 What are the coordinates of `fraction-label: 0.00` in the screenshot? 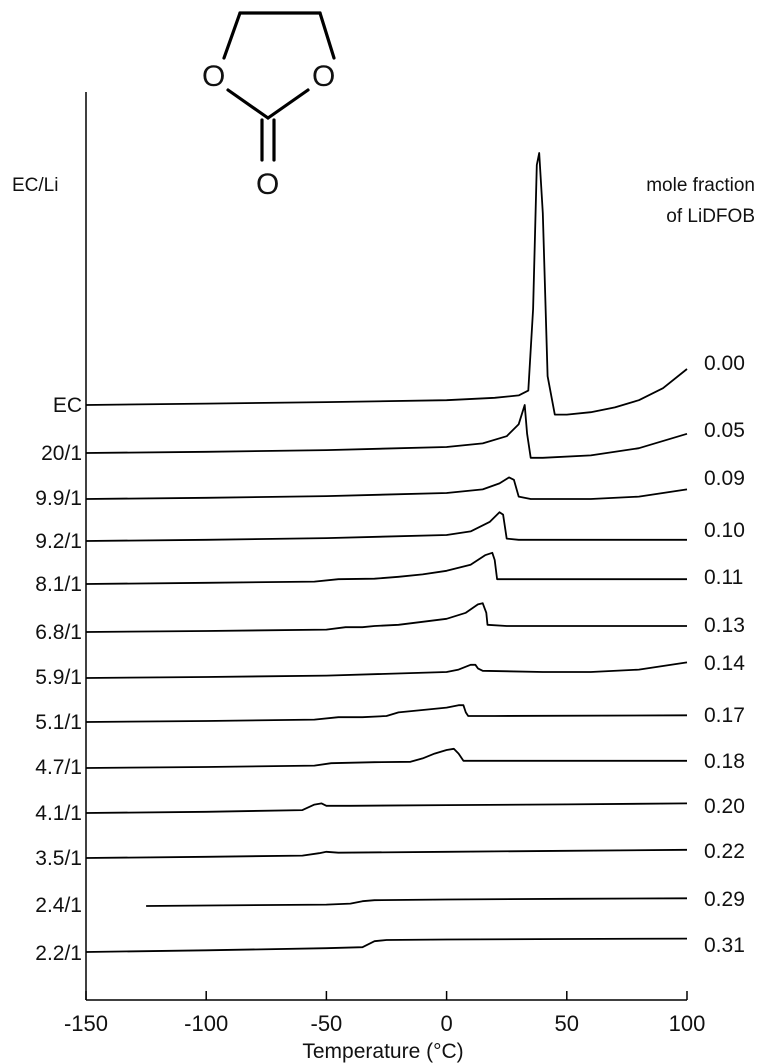 It's located at (724, 363).